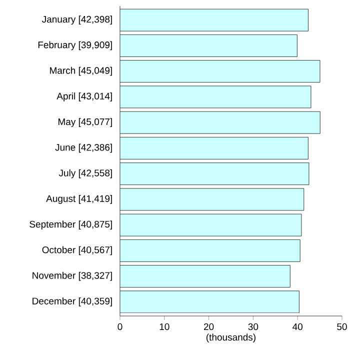  Describe the element at coordinates (72, 301) in the screenshot. I see `y-tick-label: December [40,359]` at that location.